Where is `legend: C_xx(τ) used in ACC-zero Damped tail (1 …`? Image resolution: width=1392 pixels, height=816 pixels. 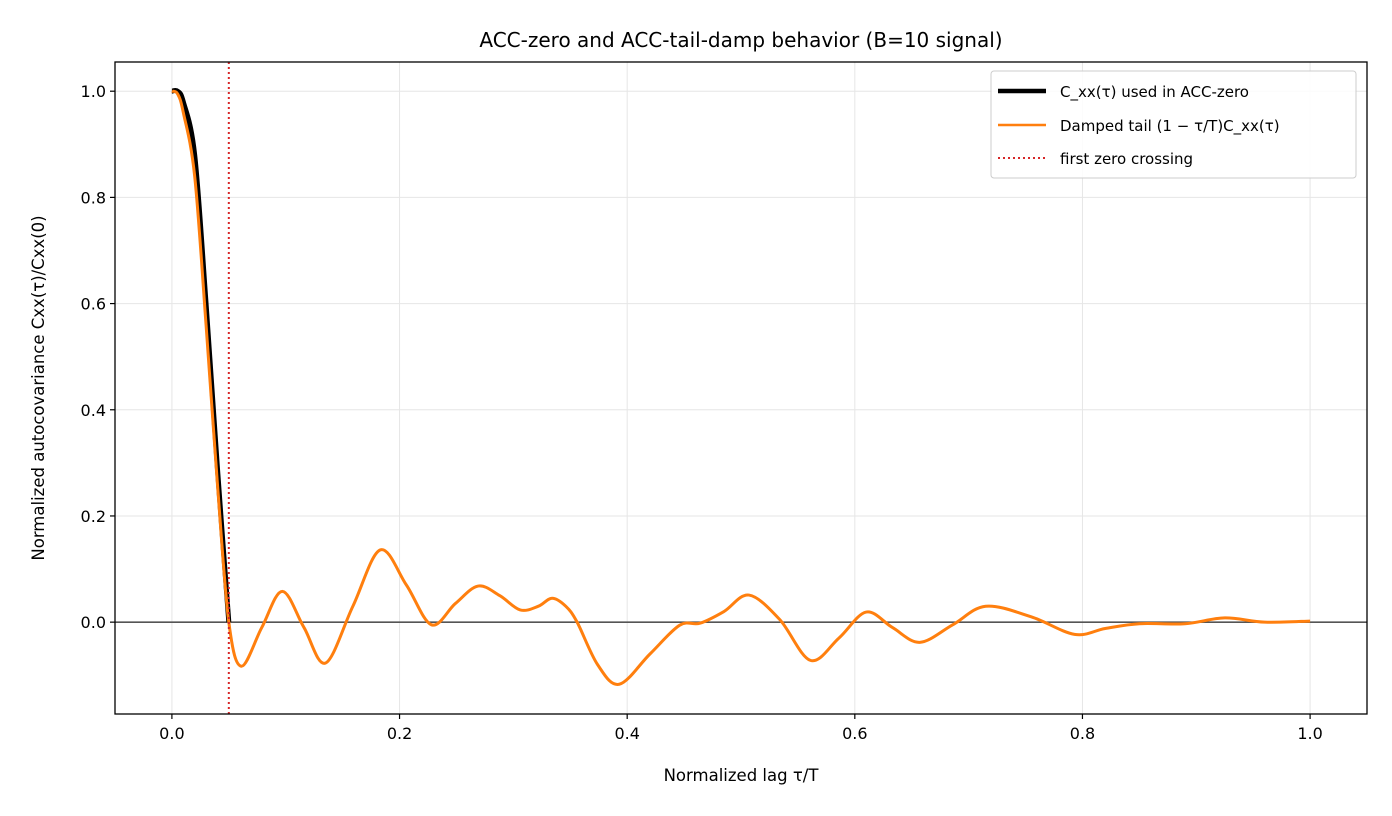 legend: C_xx(τ) used in ACC-zero Damped tail (1 … is located at coordinates (1173, 124).